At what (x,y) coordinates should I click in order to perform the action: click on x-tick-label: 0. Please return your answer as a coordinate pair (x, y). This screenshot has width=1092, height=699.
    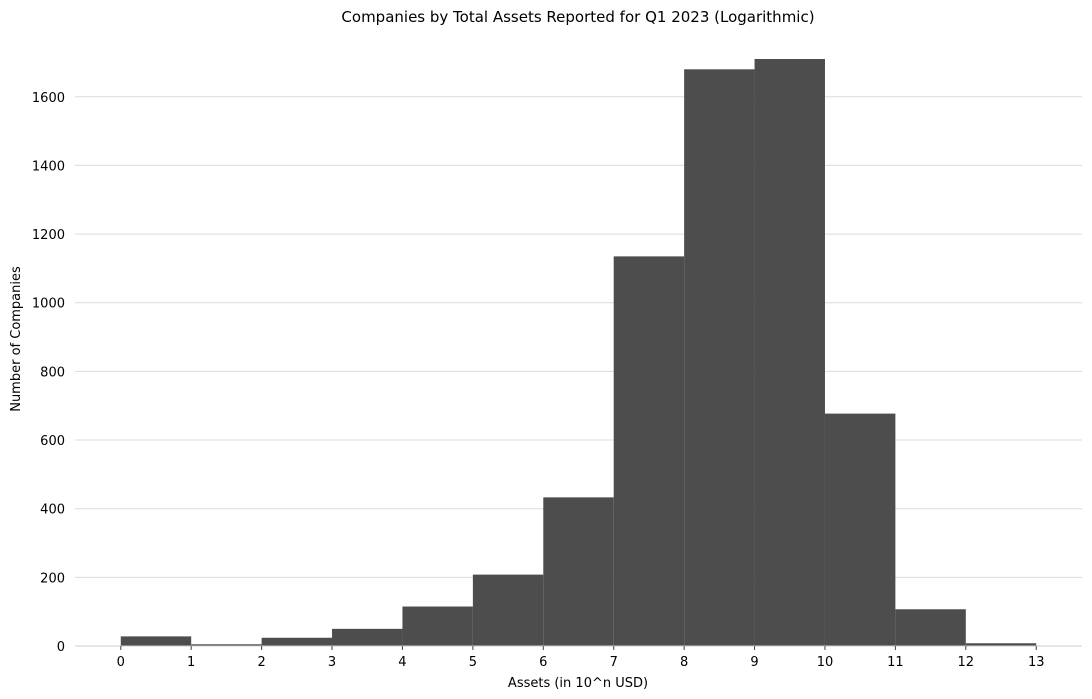
    Looking at the image, I should click on (121, 662).